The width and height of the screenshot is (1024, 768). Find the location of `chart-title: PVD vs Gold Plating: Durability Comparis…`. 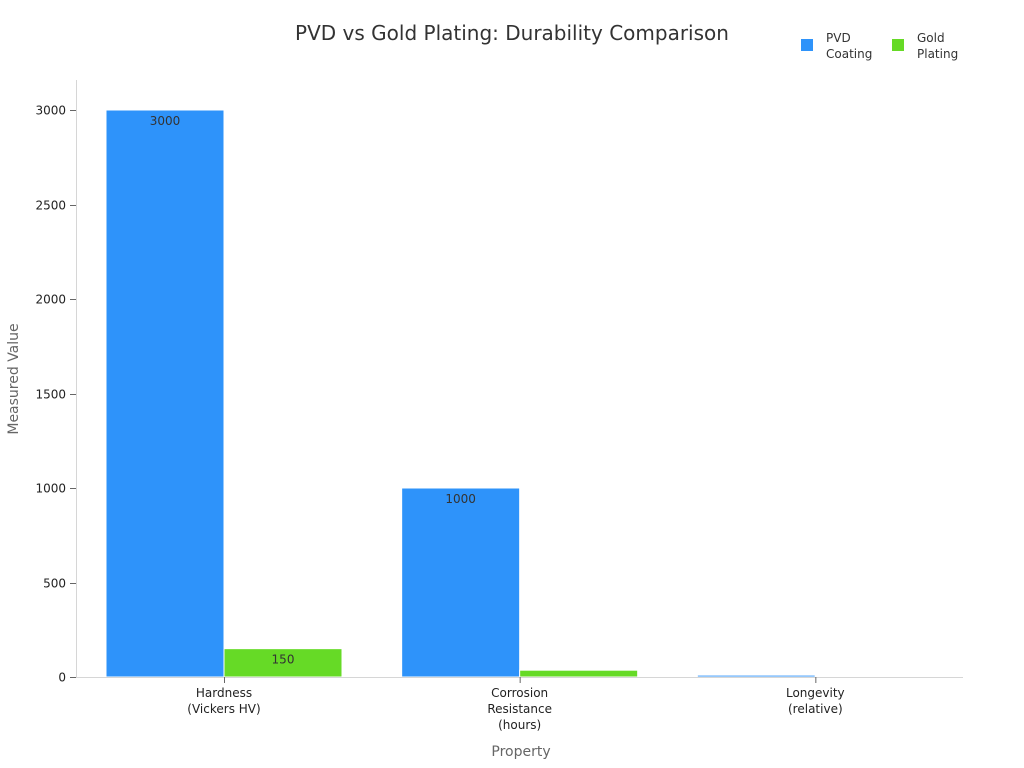

chart-title: PVD vs Gold Plating: Durability Comparis… is located at coordinates (512, 33).